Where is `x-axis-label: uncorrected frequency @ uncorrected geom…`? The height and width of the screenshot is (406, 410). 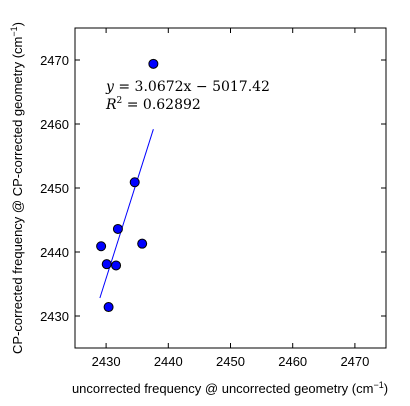 x-axis-label: uncorrected frequency @ uncorrected geom… is located at coordinates (230, 388).